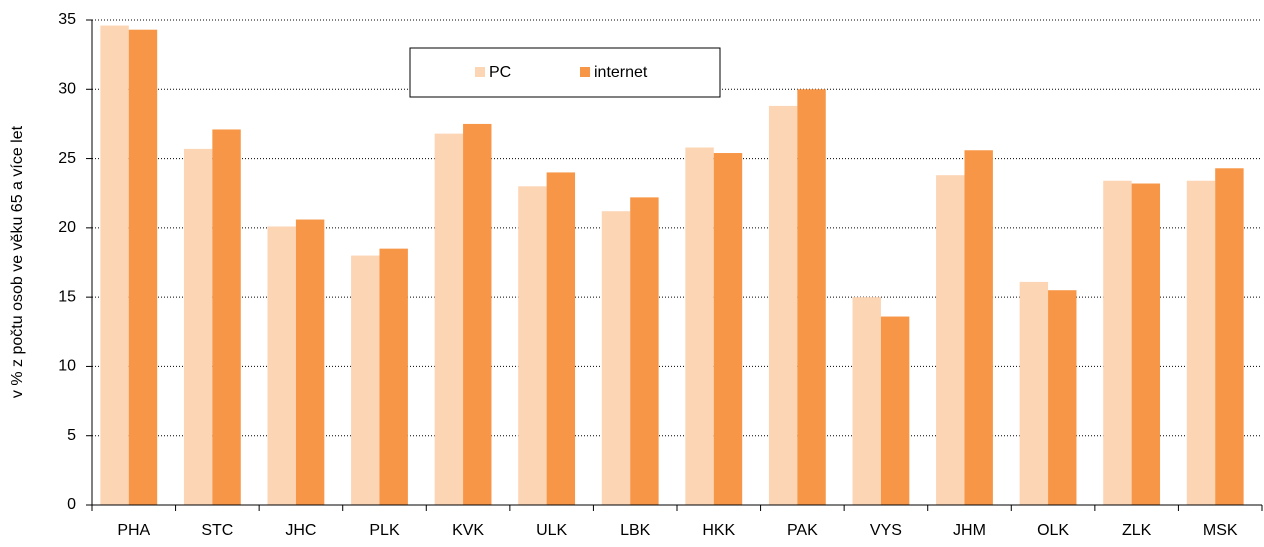 Image resolution: width=1264 pixels, height=547 pixels. Describe the element at coordinates (67, 227) in the screenshot. I see `y-tick-label: 20` at that location.